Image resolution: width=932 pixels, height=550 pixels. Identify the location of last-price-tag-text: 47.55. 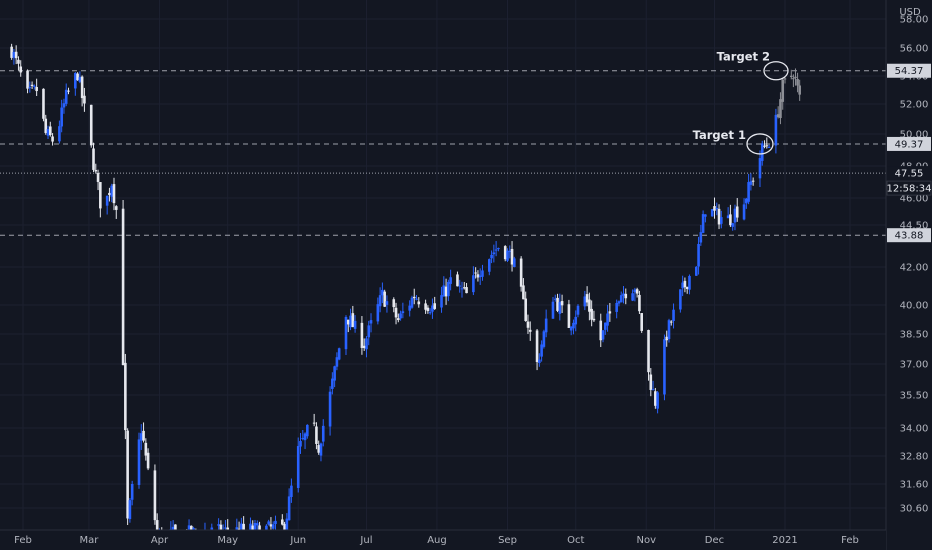
(909, 174).